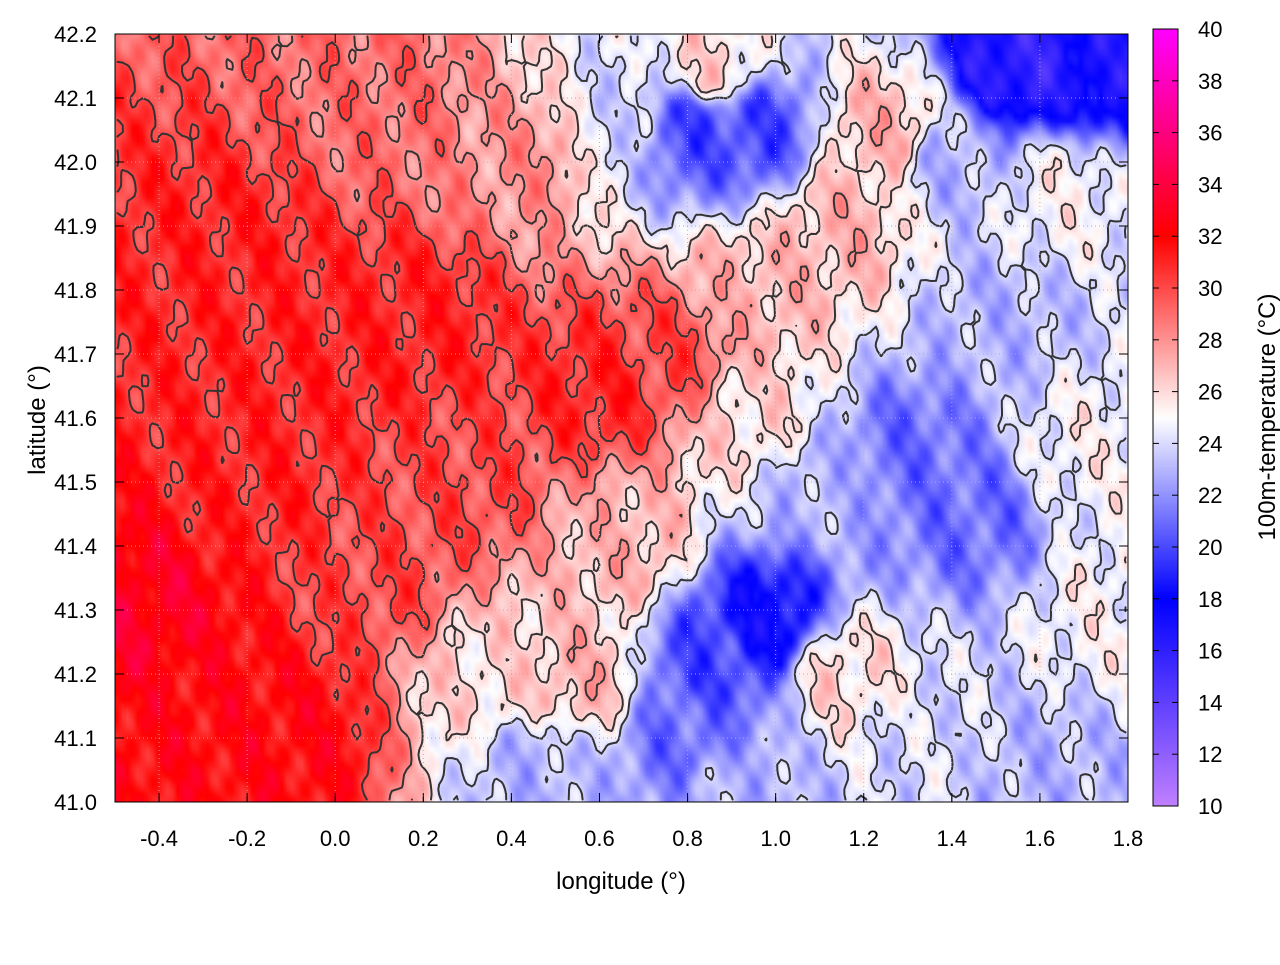 The height and width of the screenshot is (965, 1280). What do you see at coordinates (511, 838) in the screenshot?
I see `x-tick-label: 0.4` at bounding box center [511, 838].